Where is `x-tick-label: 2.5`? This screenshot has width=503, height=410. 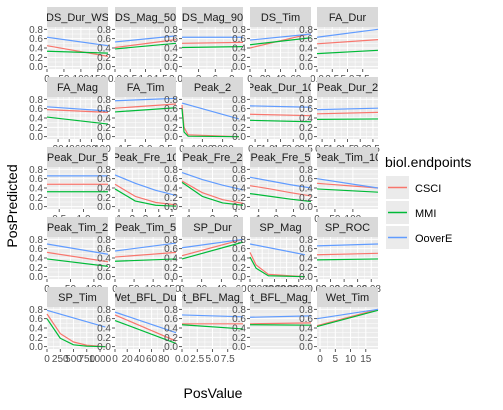 x-tick-label: 2.5 is located at coordinates (197, 359).